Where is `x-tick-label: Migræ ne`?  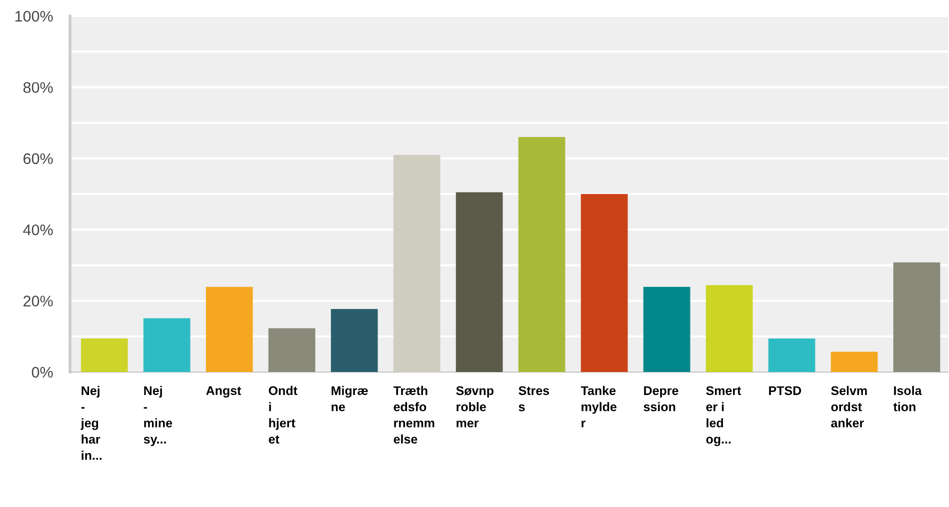
x-tick-label: Migræ ne is located at coordinates (350, 399).